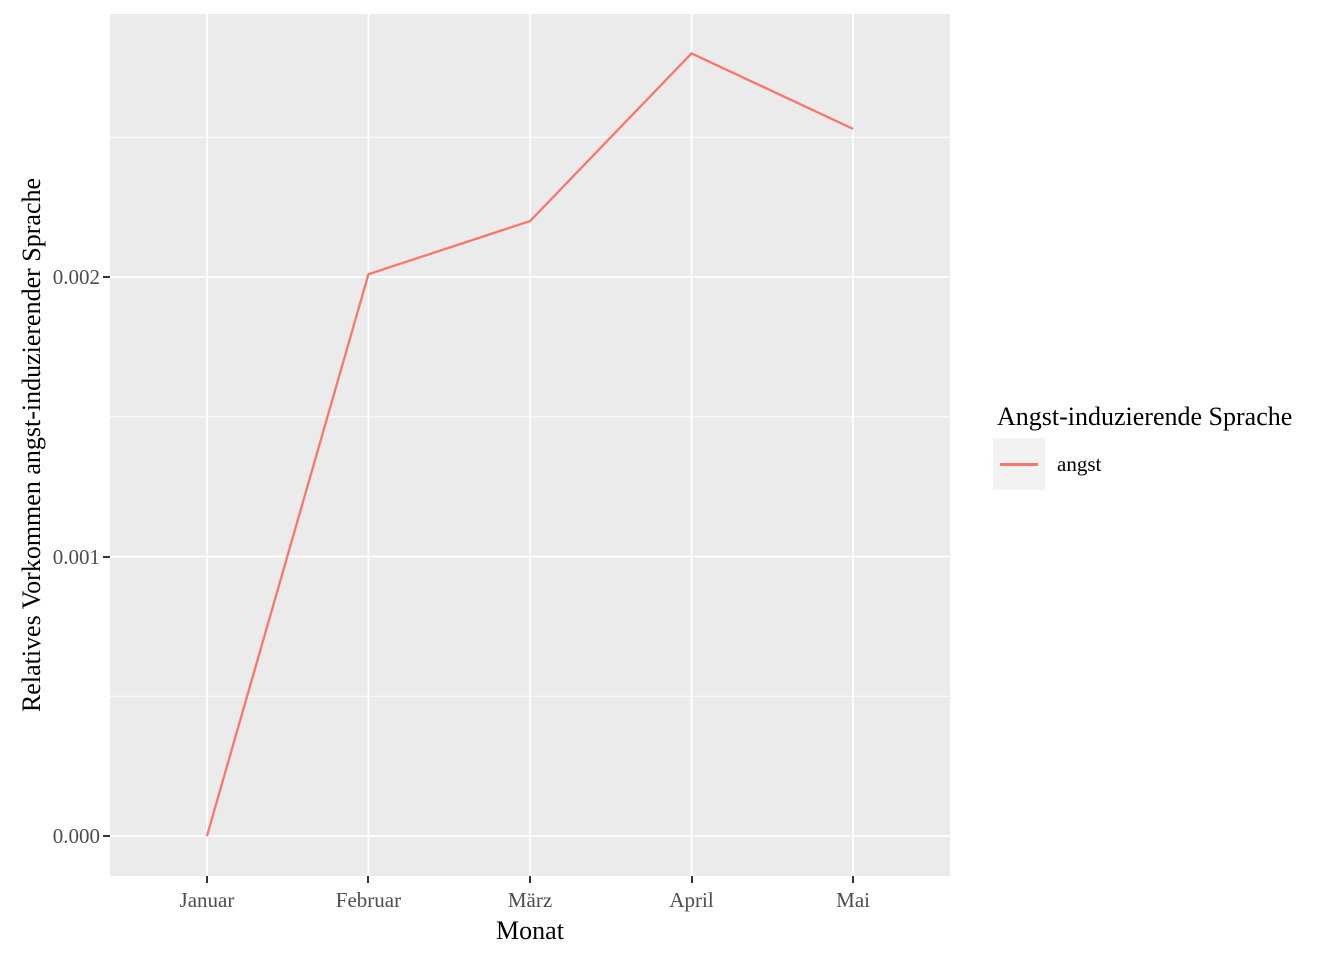 The image size is (1344, 960). Describe the element at coordinates (207, 900) in the screenshot. I see `x-tick-label: Januar` at that location.